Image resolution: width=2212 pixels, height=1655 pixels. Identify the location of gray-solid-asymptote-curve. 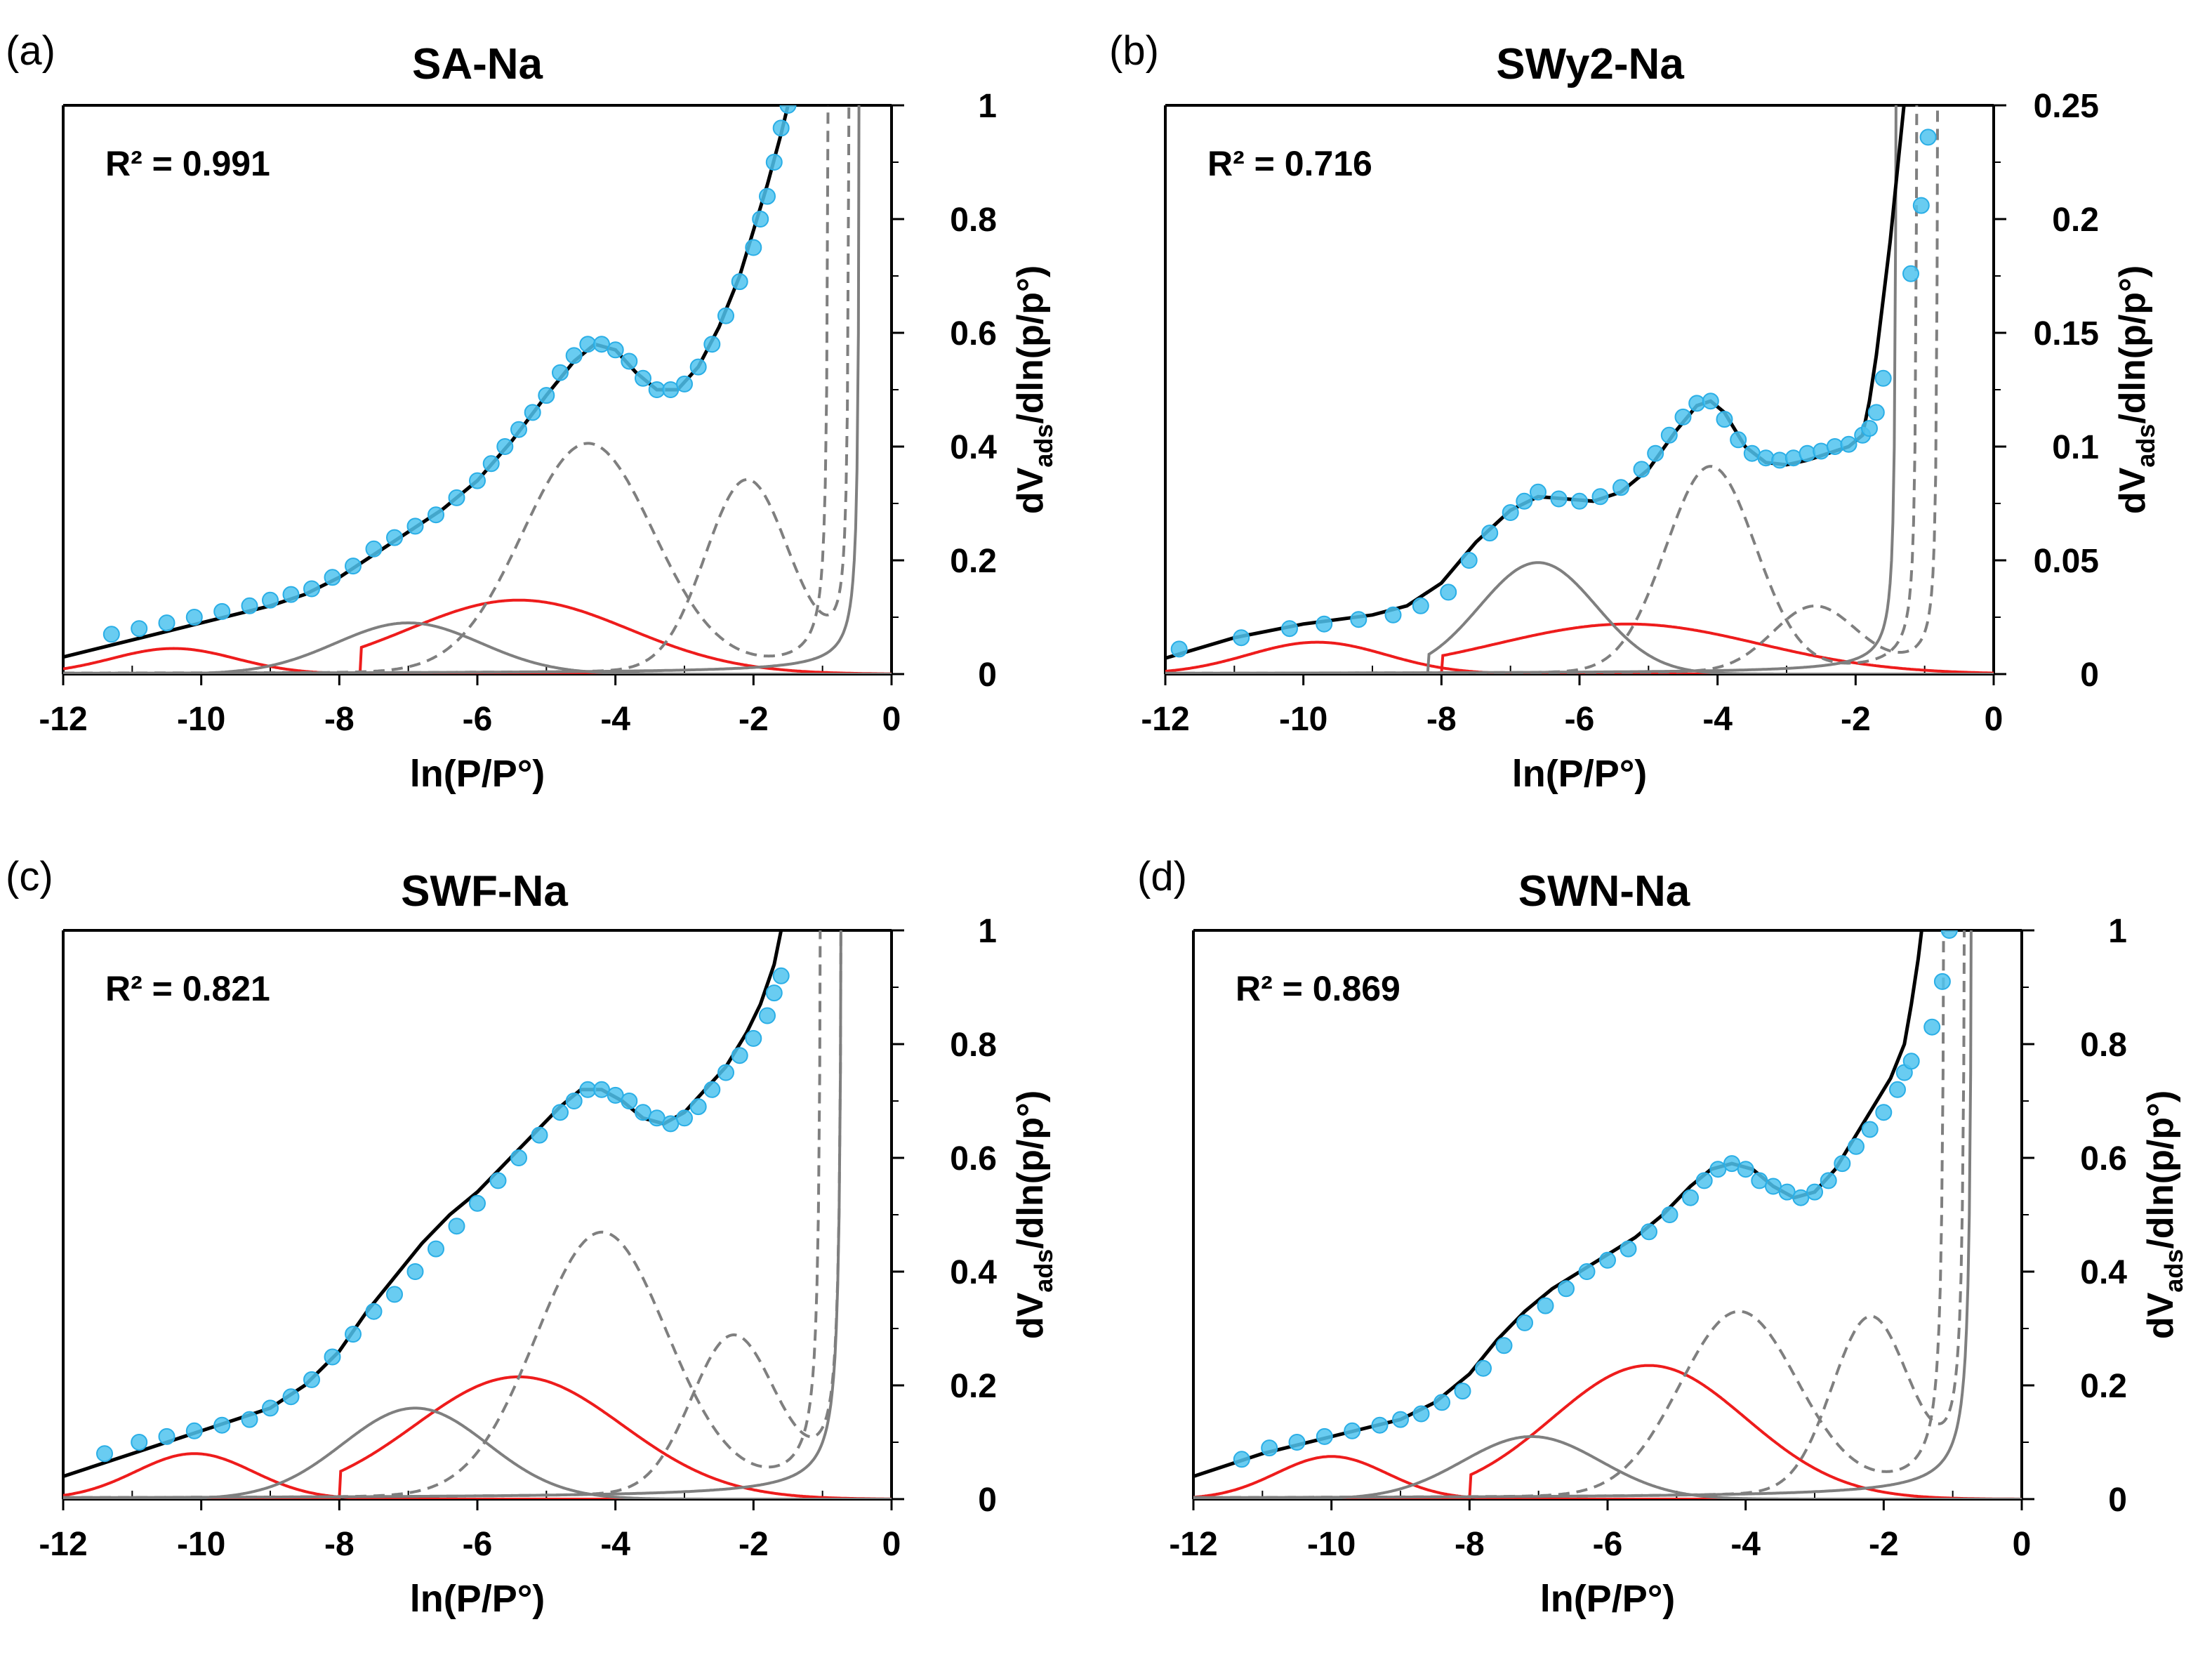
(1531, 389).